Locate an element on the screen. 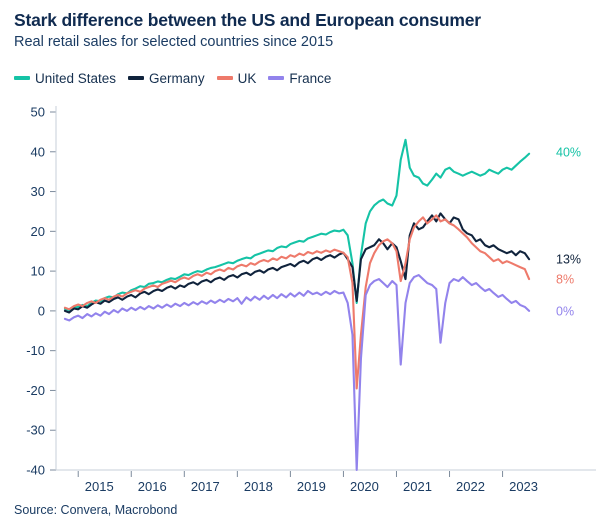 This screenshot has height=529, width=604. end-label-8pct: 8% is located at coordinates (565, 280).